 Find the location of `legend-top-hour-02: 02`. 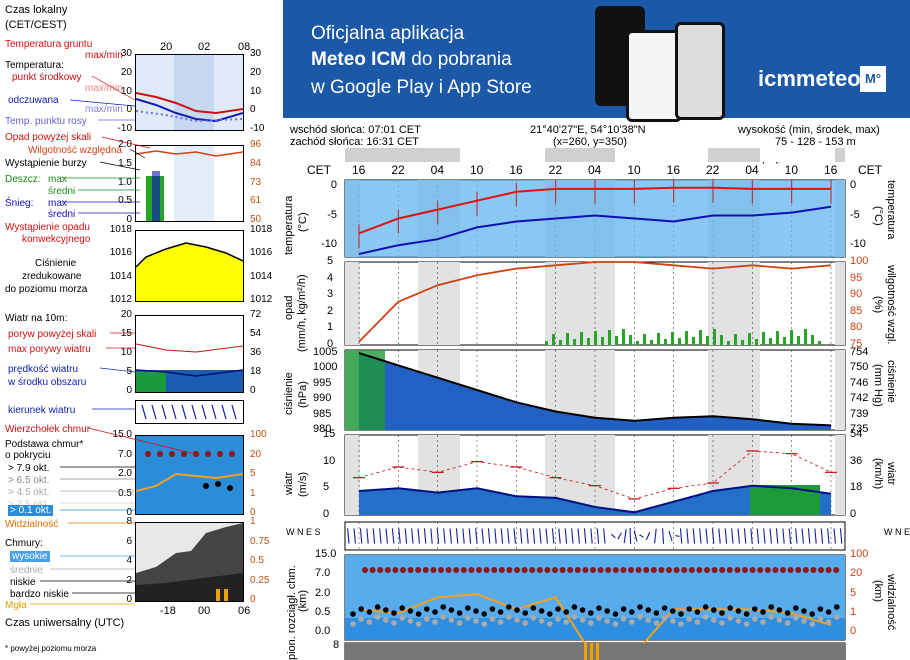

legend-top-hour-02: 02 is located at coordinates (204, 47).